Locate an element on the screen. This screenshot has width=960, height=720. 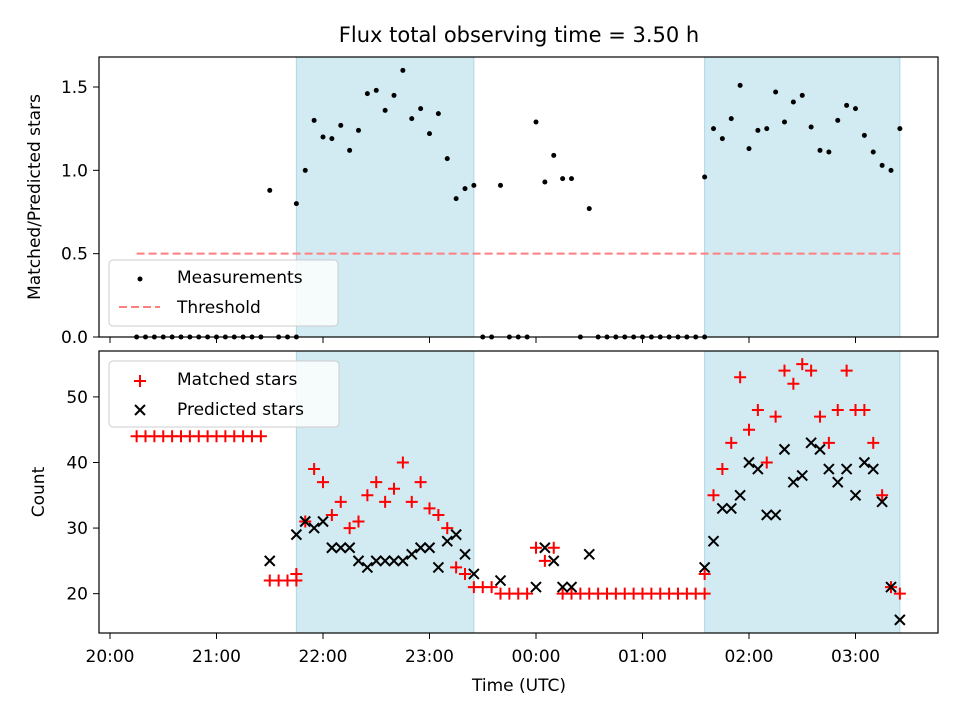
count-y-axis-label: Count is located at coordinates (39, 491).